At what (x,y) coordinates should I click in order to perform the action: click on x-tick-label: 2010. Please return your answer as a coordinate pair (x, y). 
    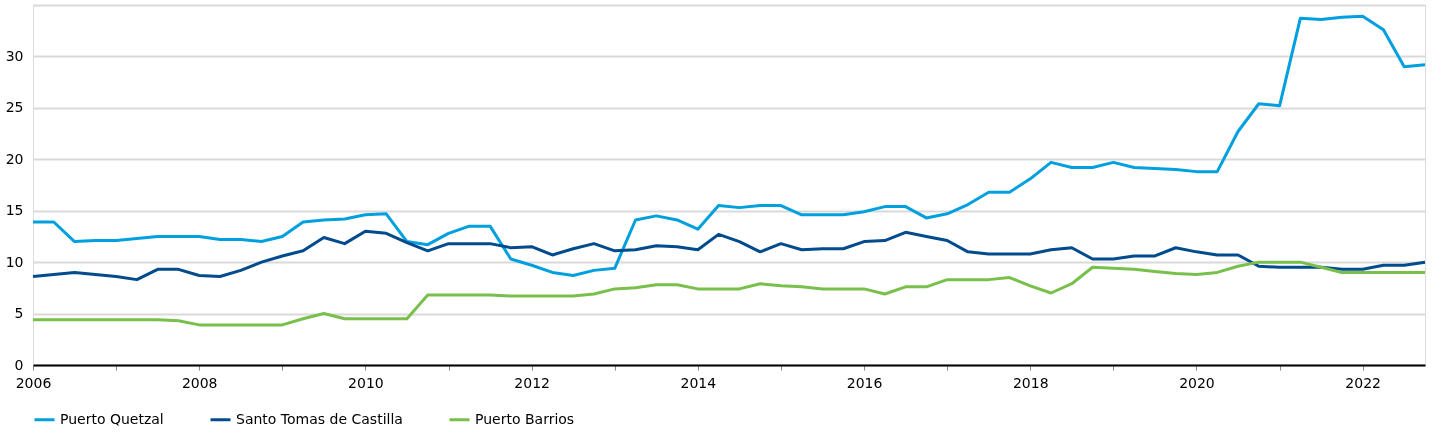
    Looking at the image, I should click on (366, 382).